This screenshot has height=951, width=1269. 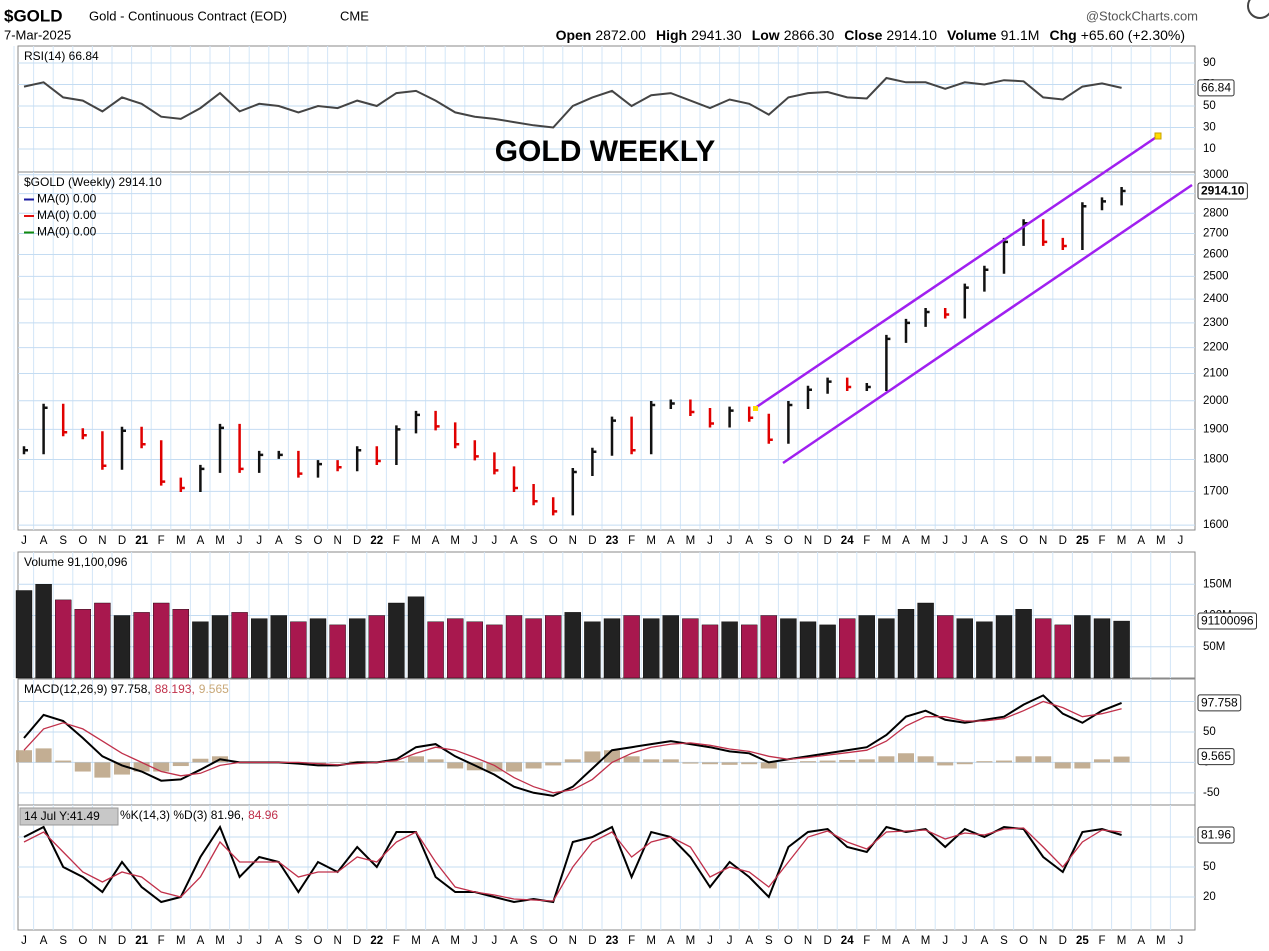 I want to click on stat-value: +65.60 (+2.30%), so click(x=1133, y=35).